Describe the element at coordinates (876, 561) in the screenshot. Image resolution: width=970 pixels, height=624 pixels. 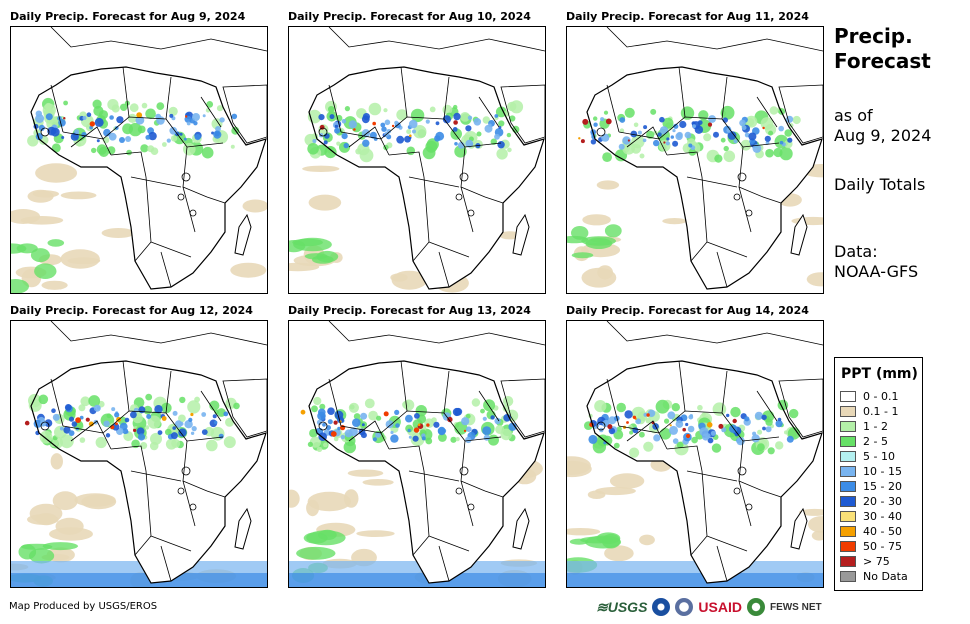
I see `legend-label: > 75` at that location.